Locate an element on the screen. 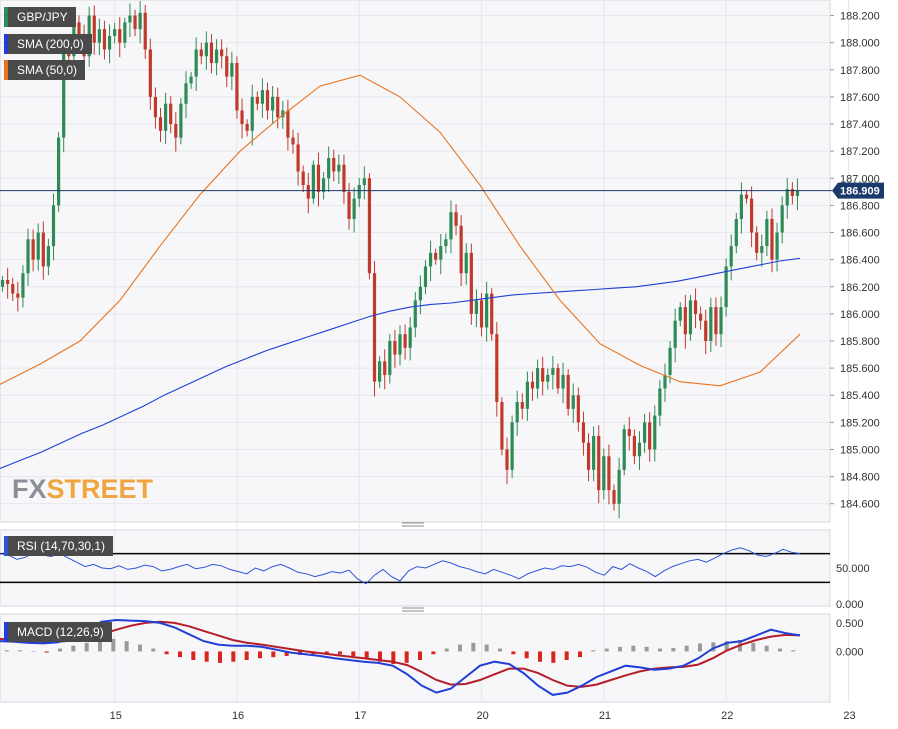 The width and height of the screenshot is (898, 729). watermark-street: STREET is located at coordinates (100, 489).